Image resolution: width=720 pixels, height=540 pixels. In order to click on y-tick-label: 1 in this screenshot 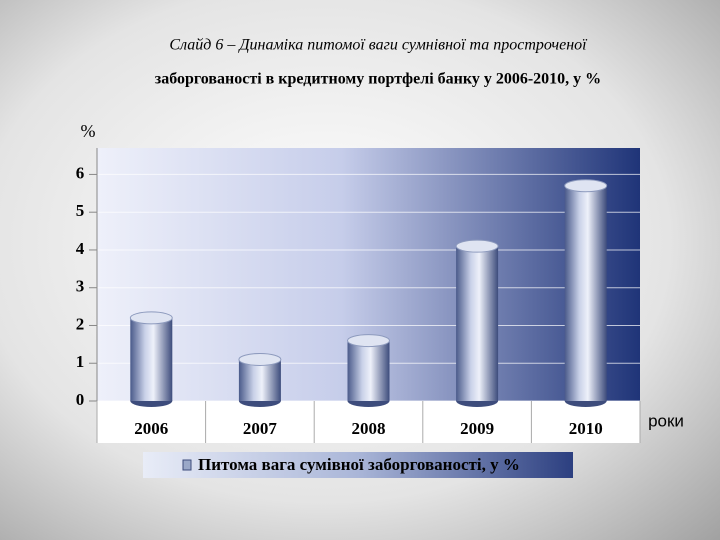, I will do `click(80, 361)`.